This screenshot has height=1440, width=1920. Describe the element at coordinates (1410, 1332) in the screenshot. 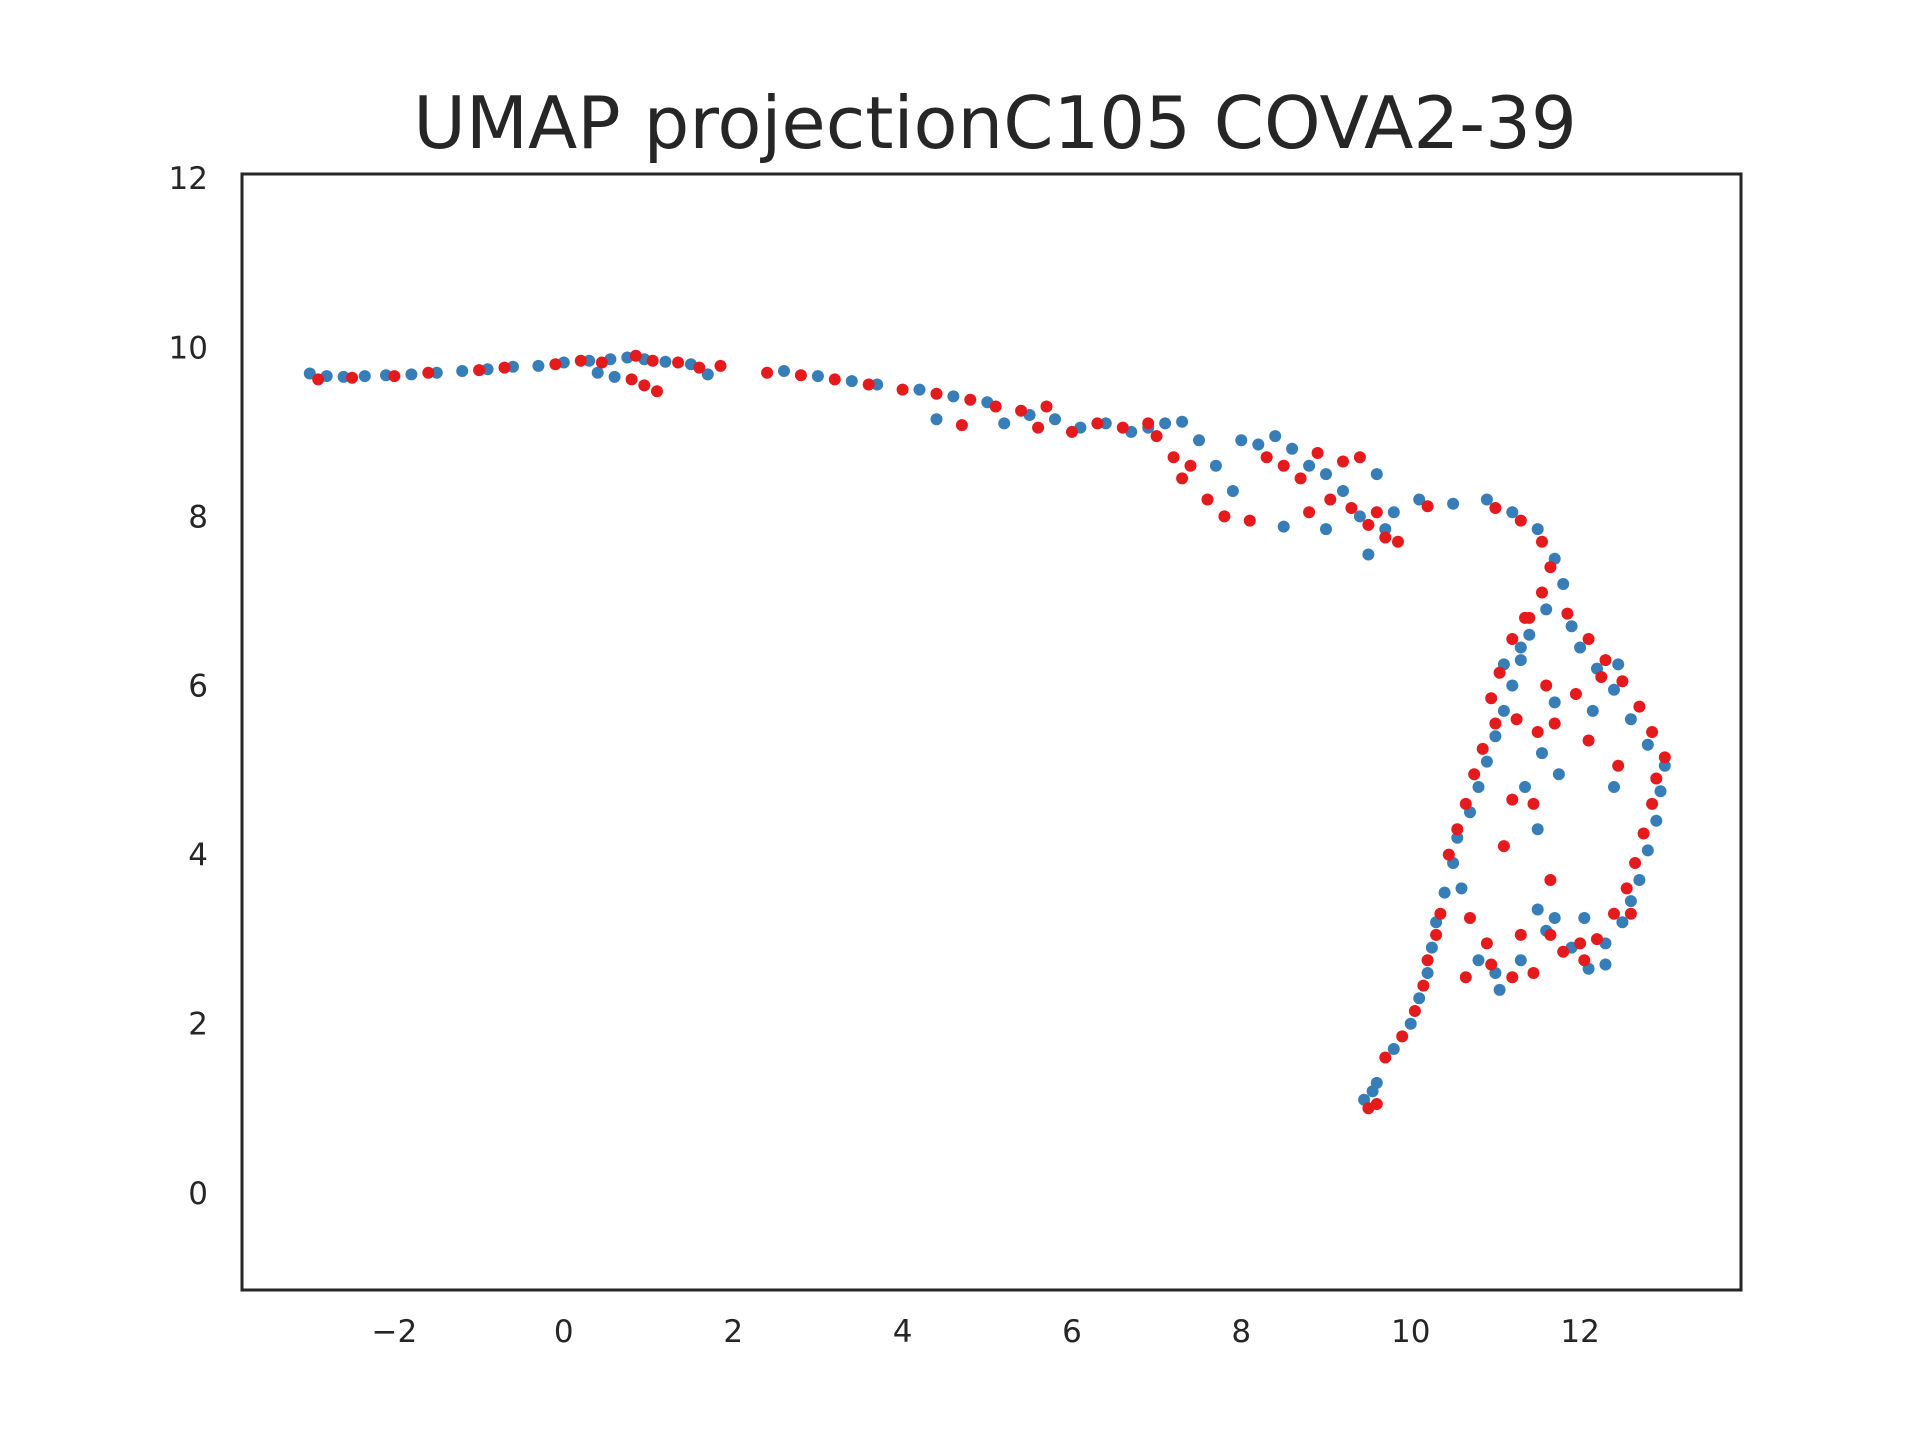

I see `x-tick-label: 10` at that location.